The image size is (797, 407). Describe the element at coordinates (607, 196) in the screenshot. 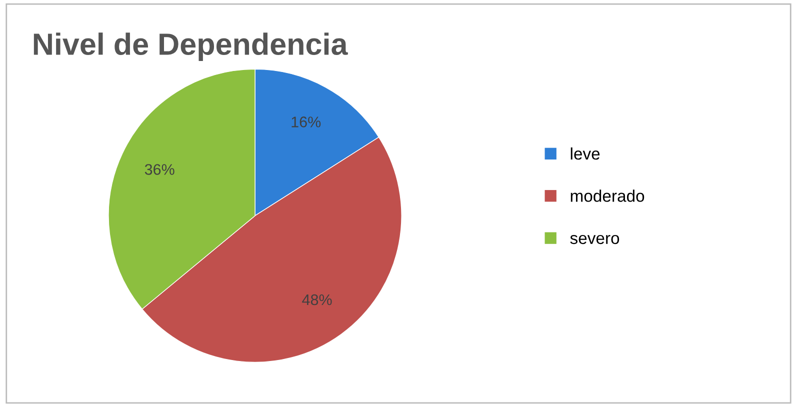

I see `legend-label: moderado` at that location.